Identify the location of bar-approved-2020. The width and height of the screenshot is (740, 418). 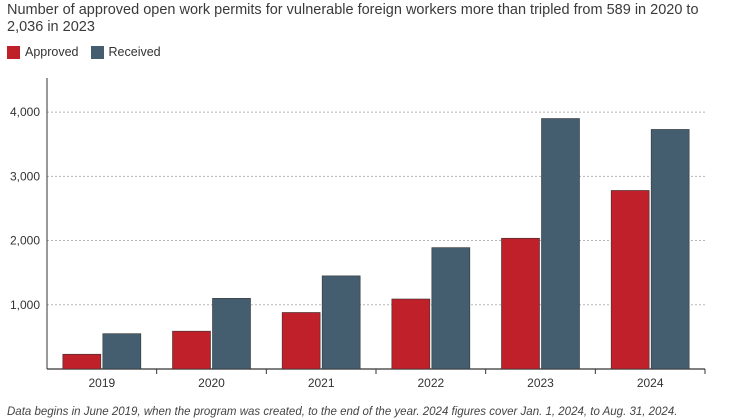
(191, 350).